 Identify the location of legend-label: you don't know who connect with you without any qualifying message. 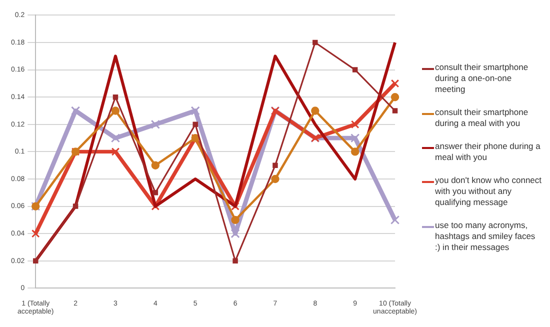
(488, 191).